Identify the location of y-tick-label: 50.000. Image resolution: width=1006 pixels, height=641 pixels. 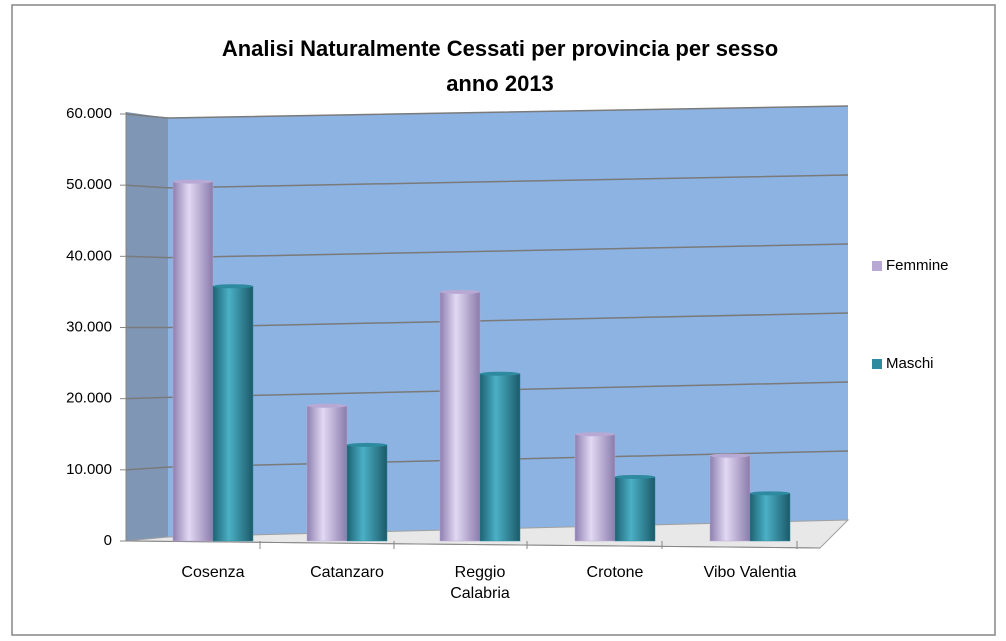
(89, 184).